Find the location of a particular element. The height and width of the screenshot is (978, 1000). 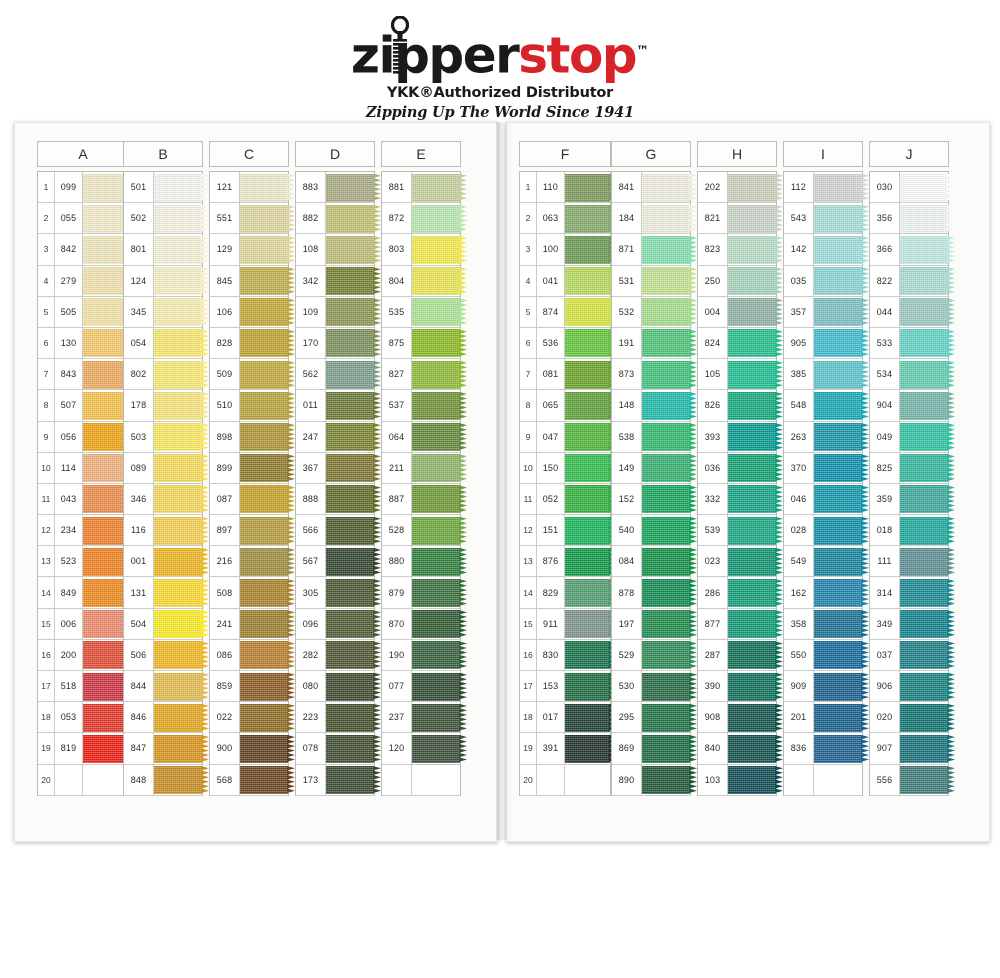

swatch-row: 848 is located at coordinates (166, 780).